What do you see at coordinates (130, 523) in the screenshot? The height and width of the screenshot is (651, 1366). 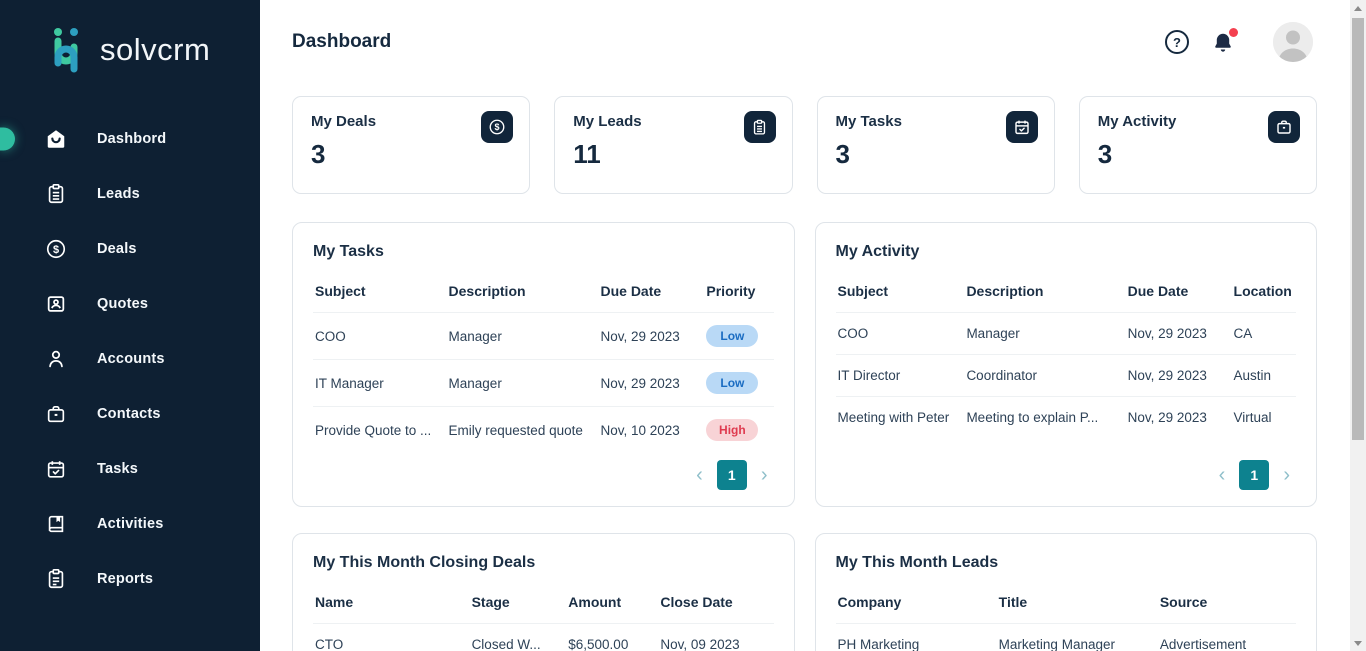 I see `sidebar-item-activities: Activities` at bounding box center [130, 523].